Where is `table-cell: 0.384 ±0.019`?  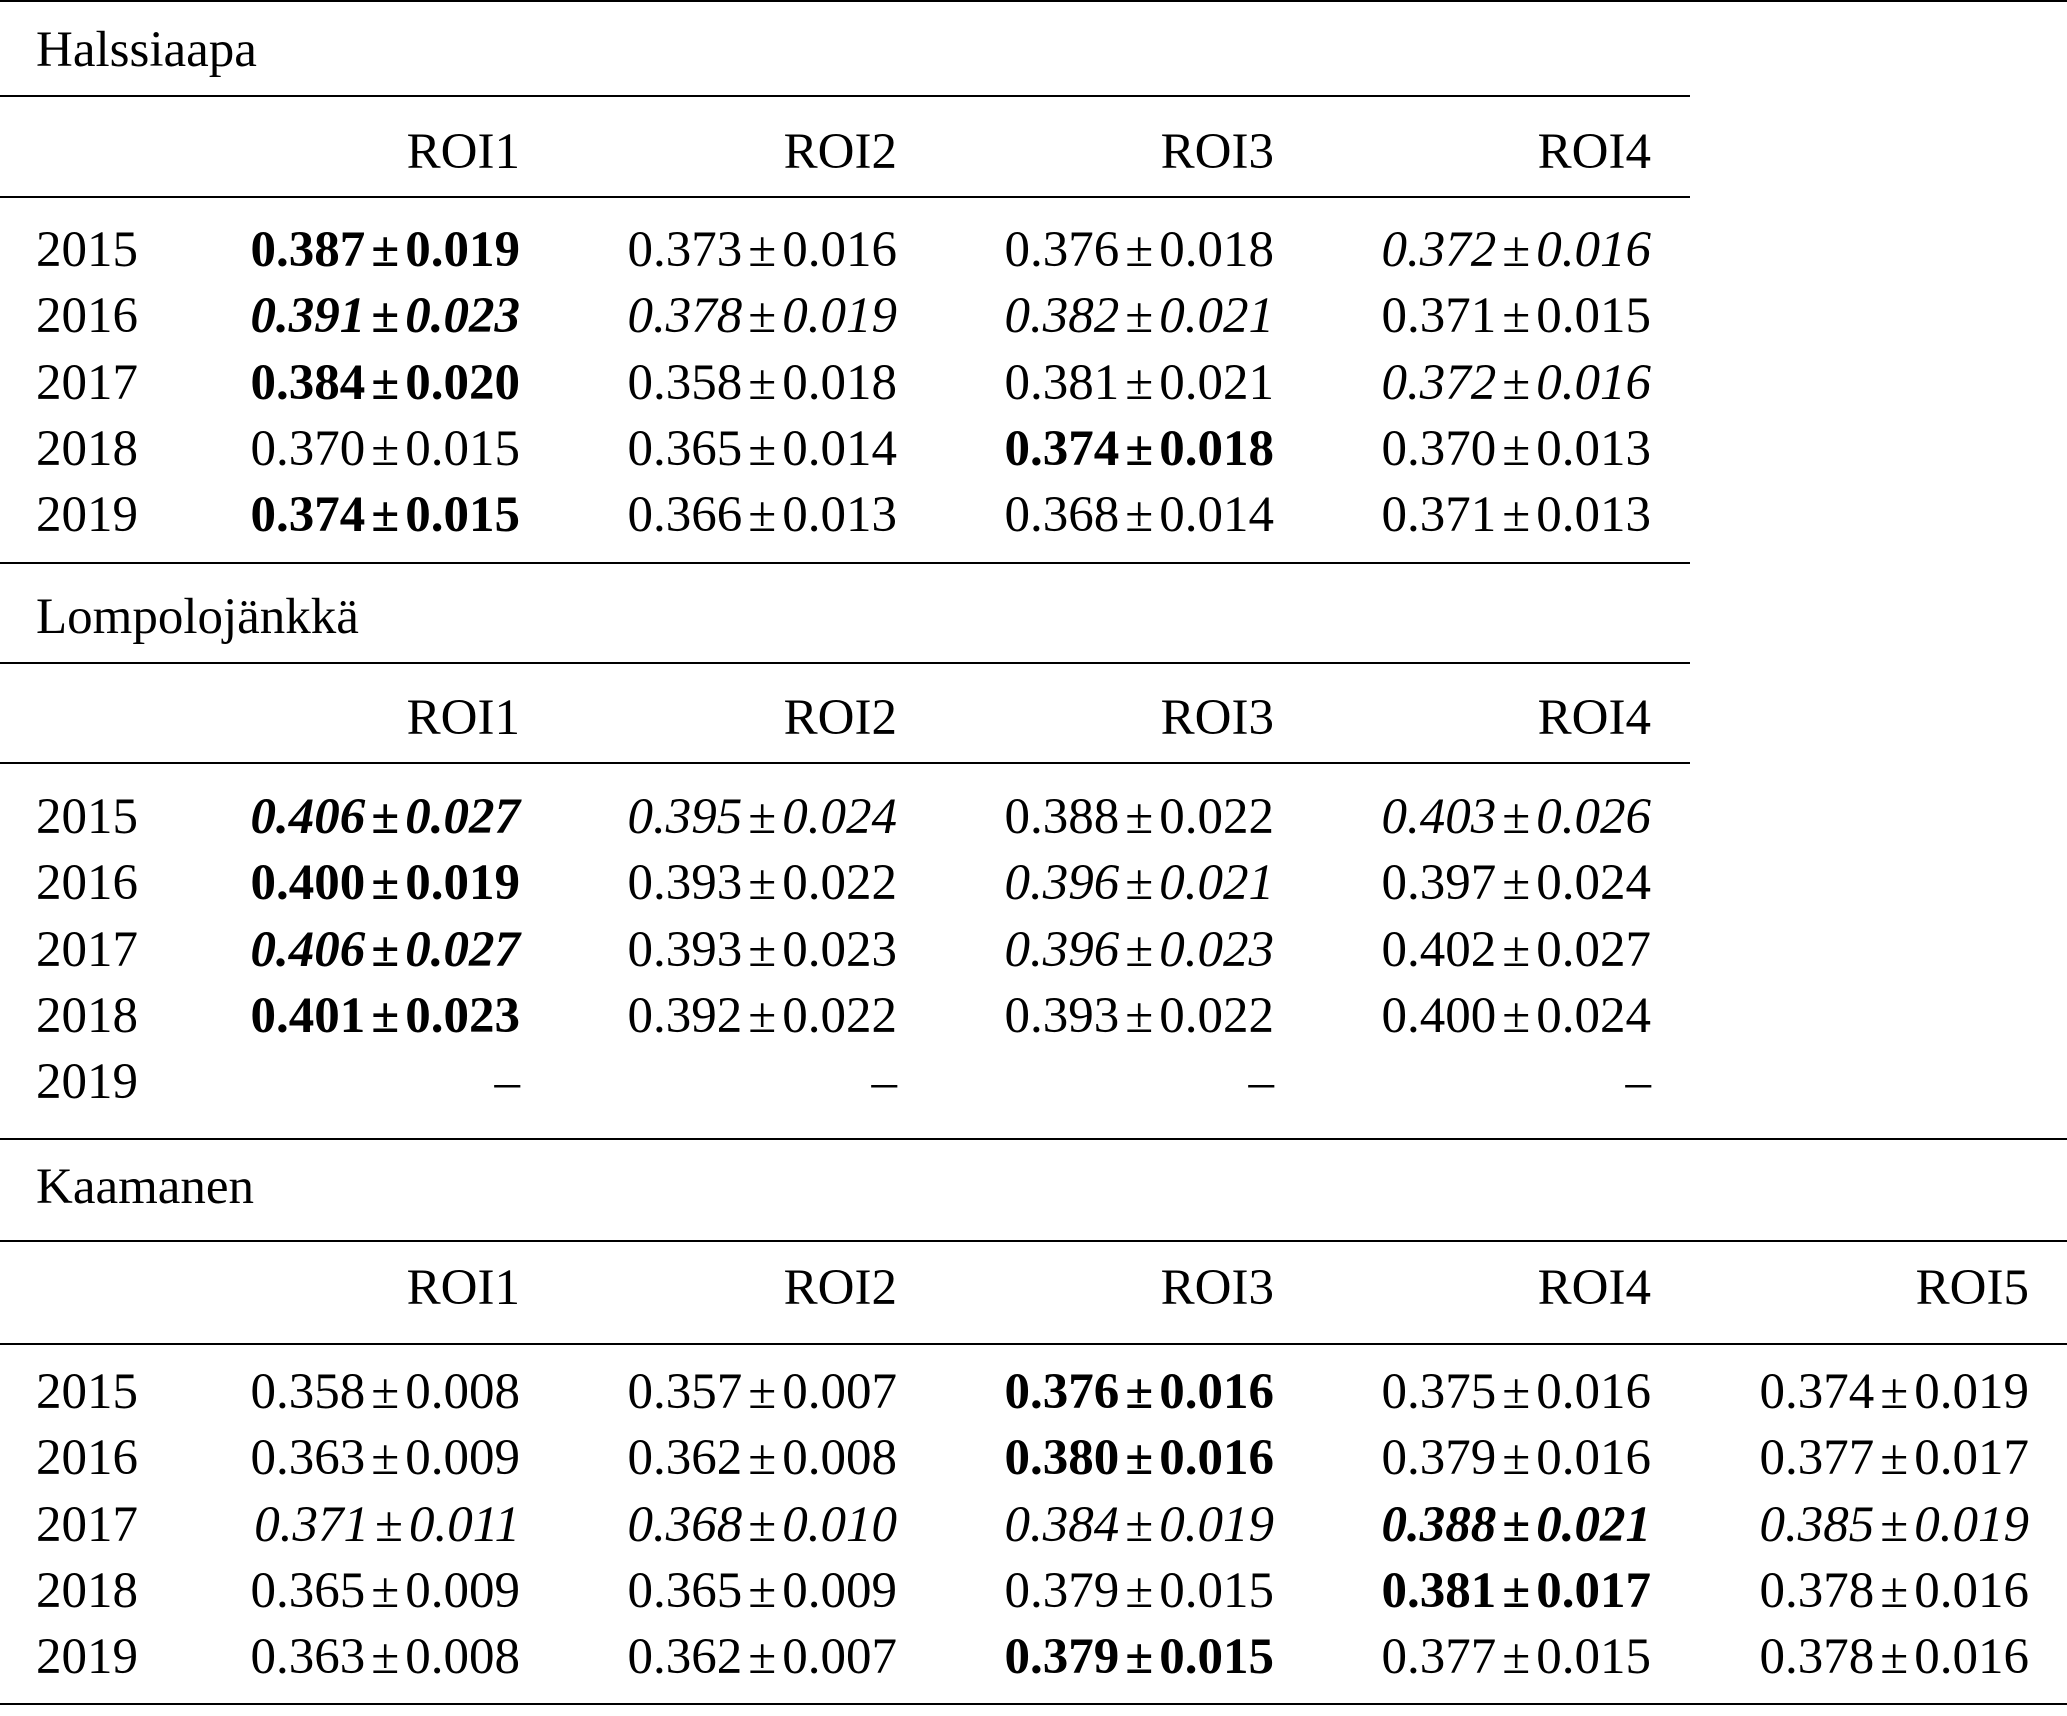 table-cell: 0.384 ±0.019 is located at coordinates (1140, 1525).